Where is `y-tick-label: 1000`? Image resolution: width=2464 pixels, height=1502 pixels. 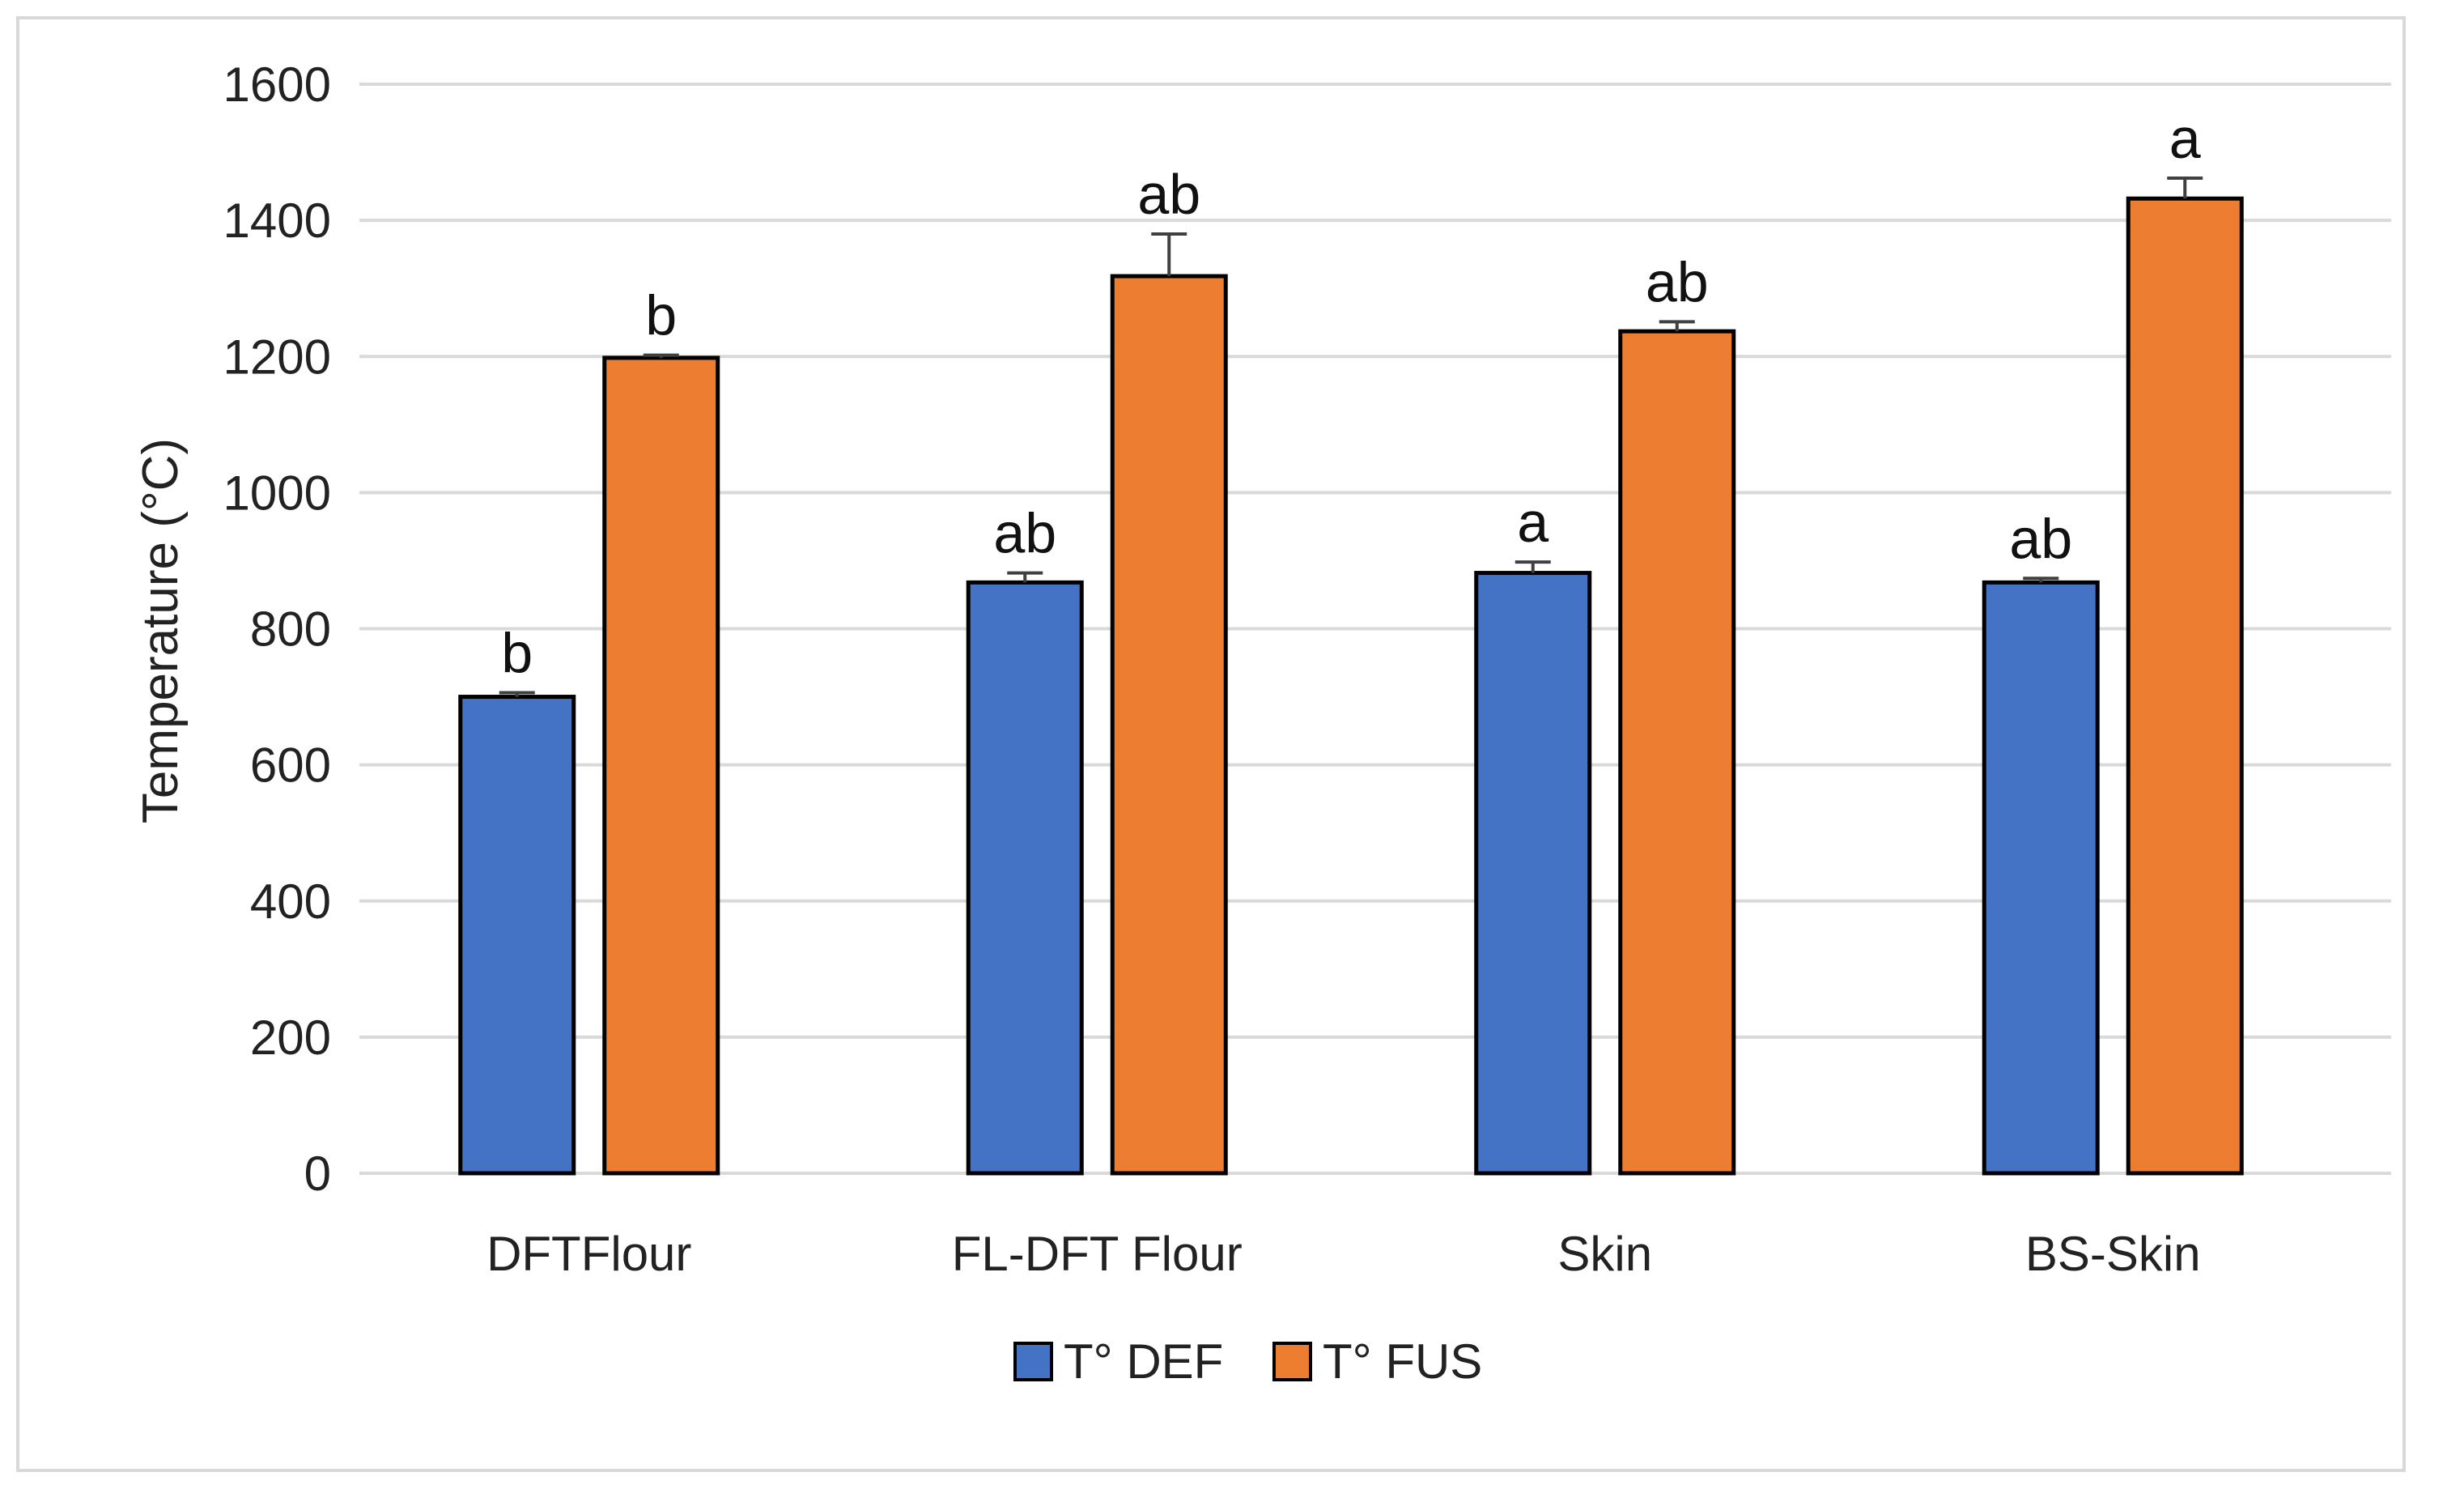 y-tick-label: 1000 is located at coordinates (277, 493).